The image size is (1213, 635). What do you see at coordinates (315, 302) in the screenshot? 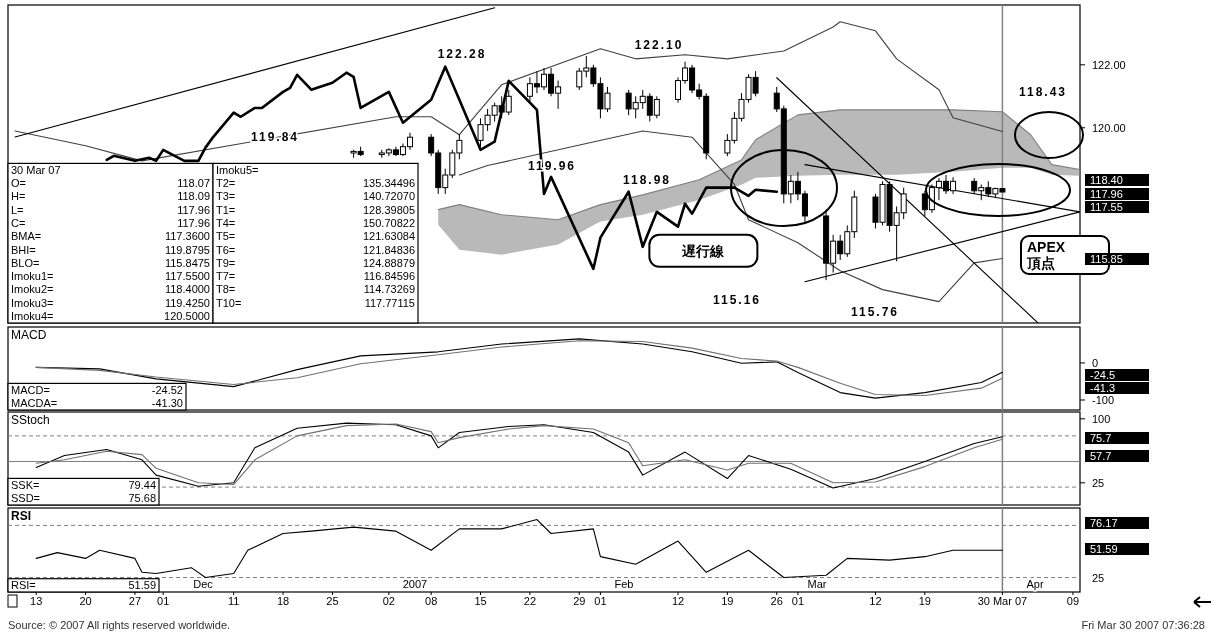
I see `text: T10= 117.77115` at bounding box center [315, 302].